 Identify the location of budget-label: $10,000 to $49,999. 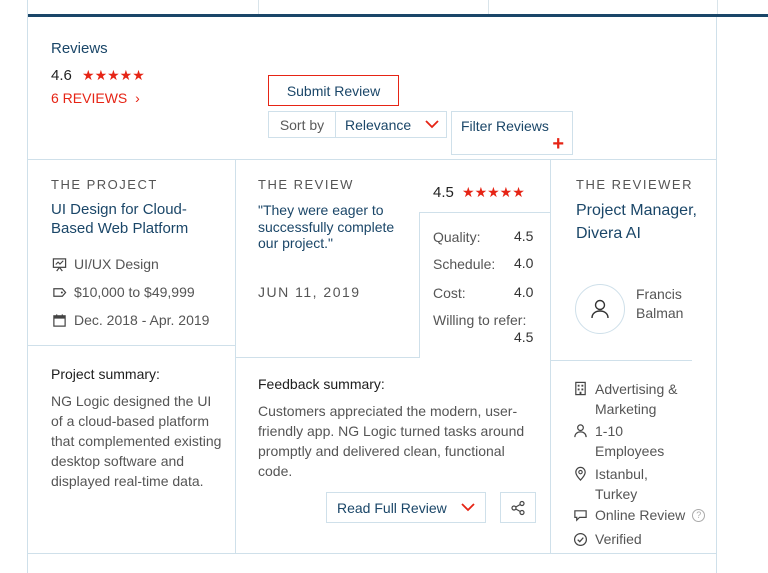
(134, 292).